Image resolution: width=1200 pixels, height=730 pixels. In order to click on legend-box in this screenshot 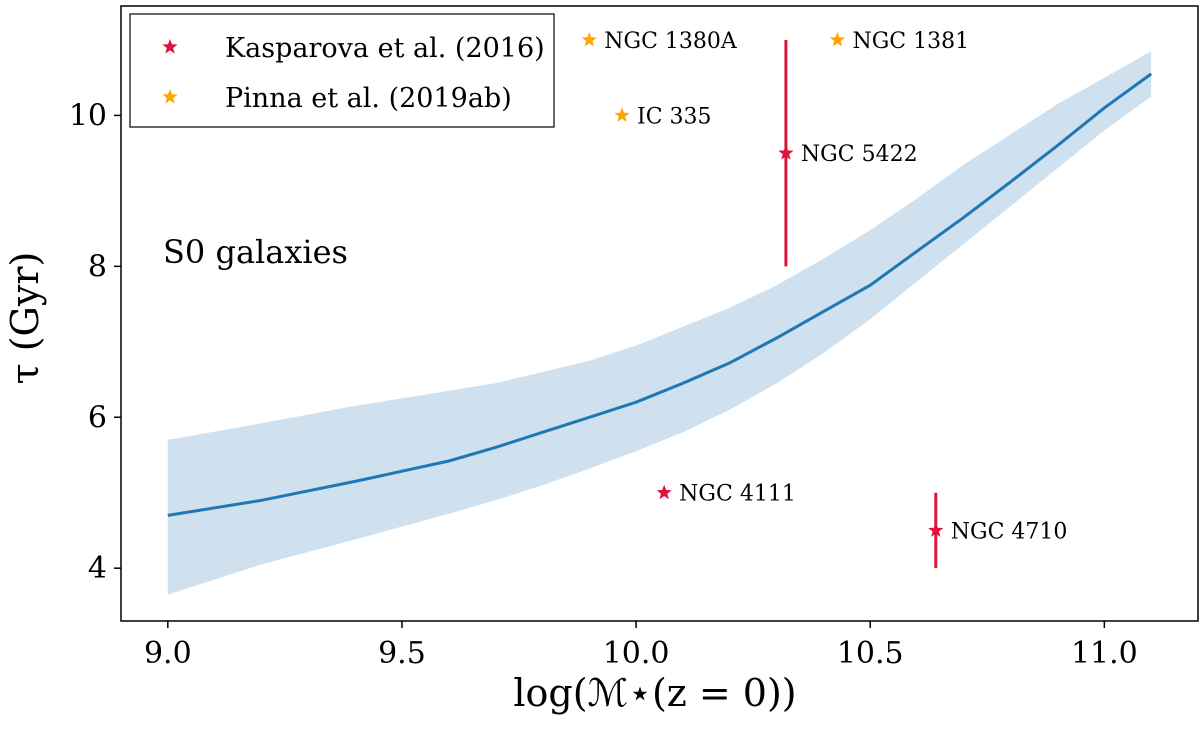, I will do `click(342, 70)`.